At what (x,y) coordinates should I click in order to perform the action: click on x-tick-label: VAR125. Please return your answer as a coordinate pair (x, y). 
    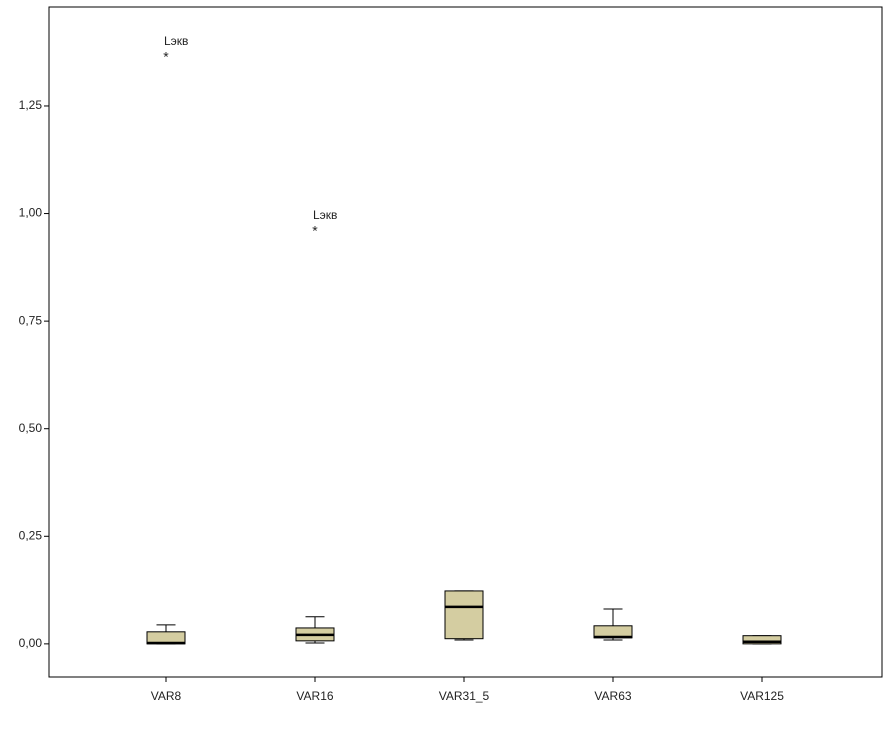
    Looking at the image, I should click on (762, 696).